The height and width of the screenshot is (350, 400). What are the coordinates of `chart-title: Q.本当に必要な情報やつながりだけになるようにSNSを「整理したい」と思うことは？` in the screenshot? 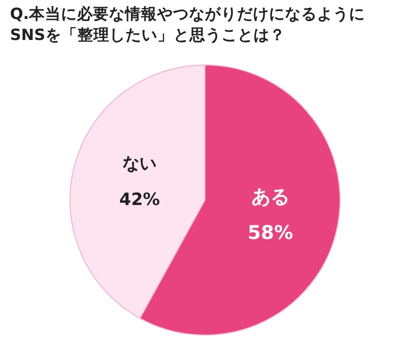 It's located at (188, 25).